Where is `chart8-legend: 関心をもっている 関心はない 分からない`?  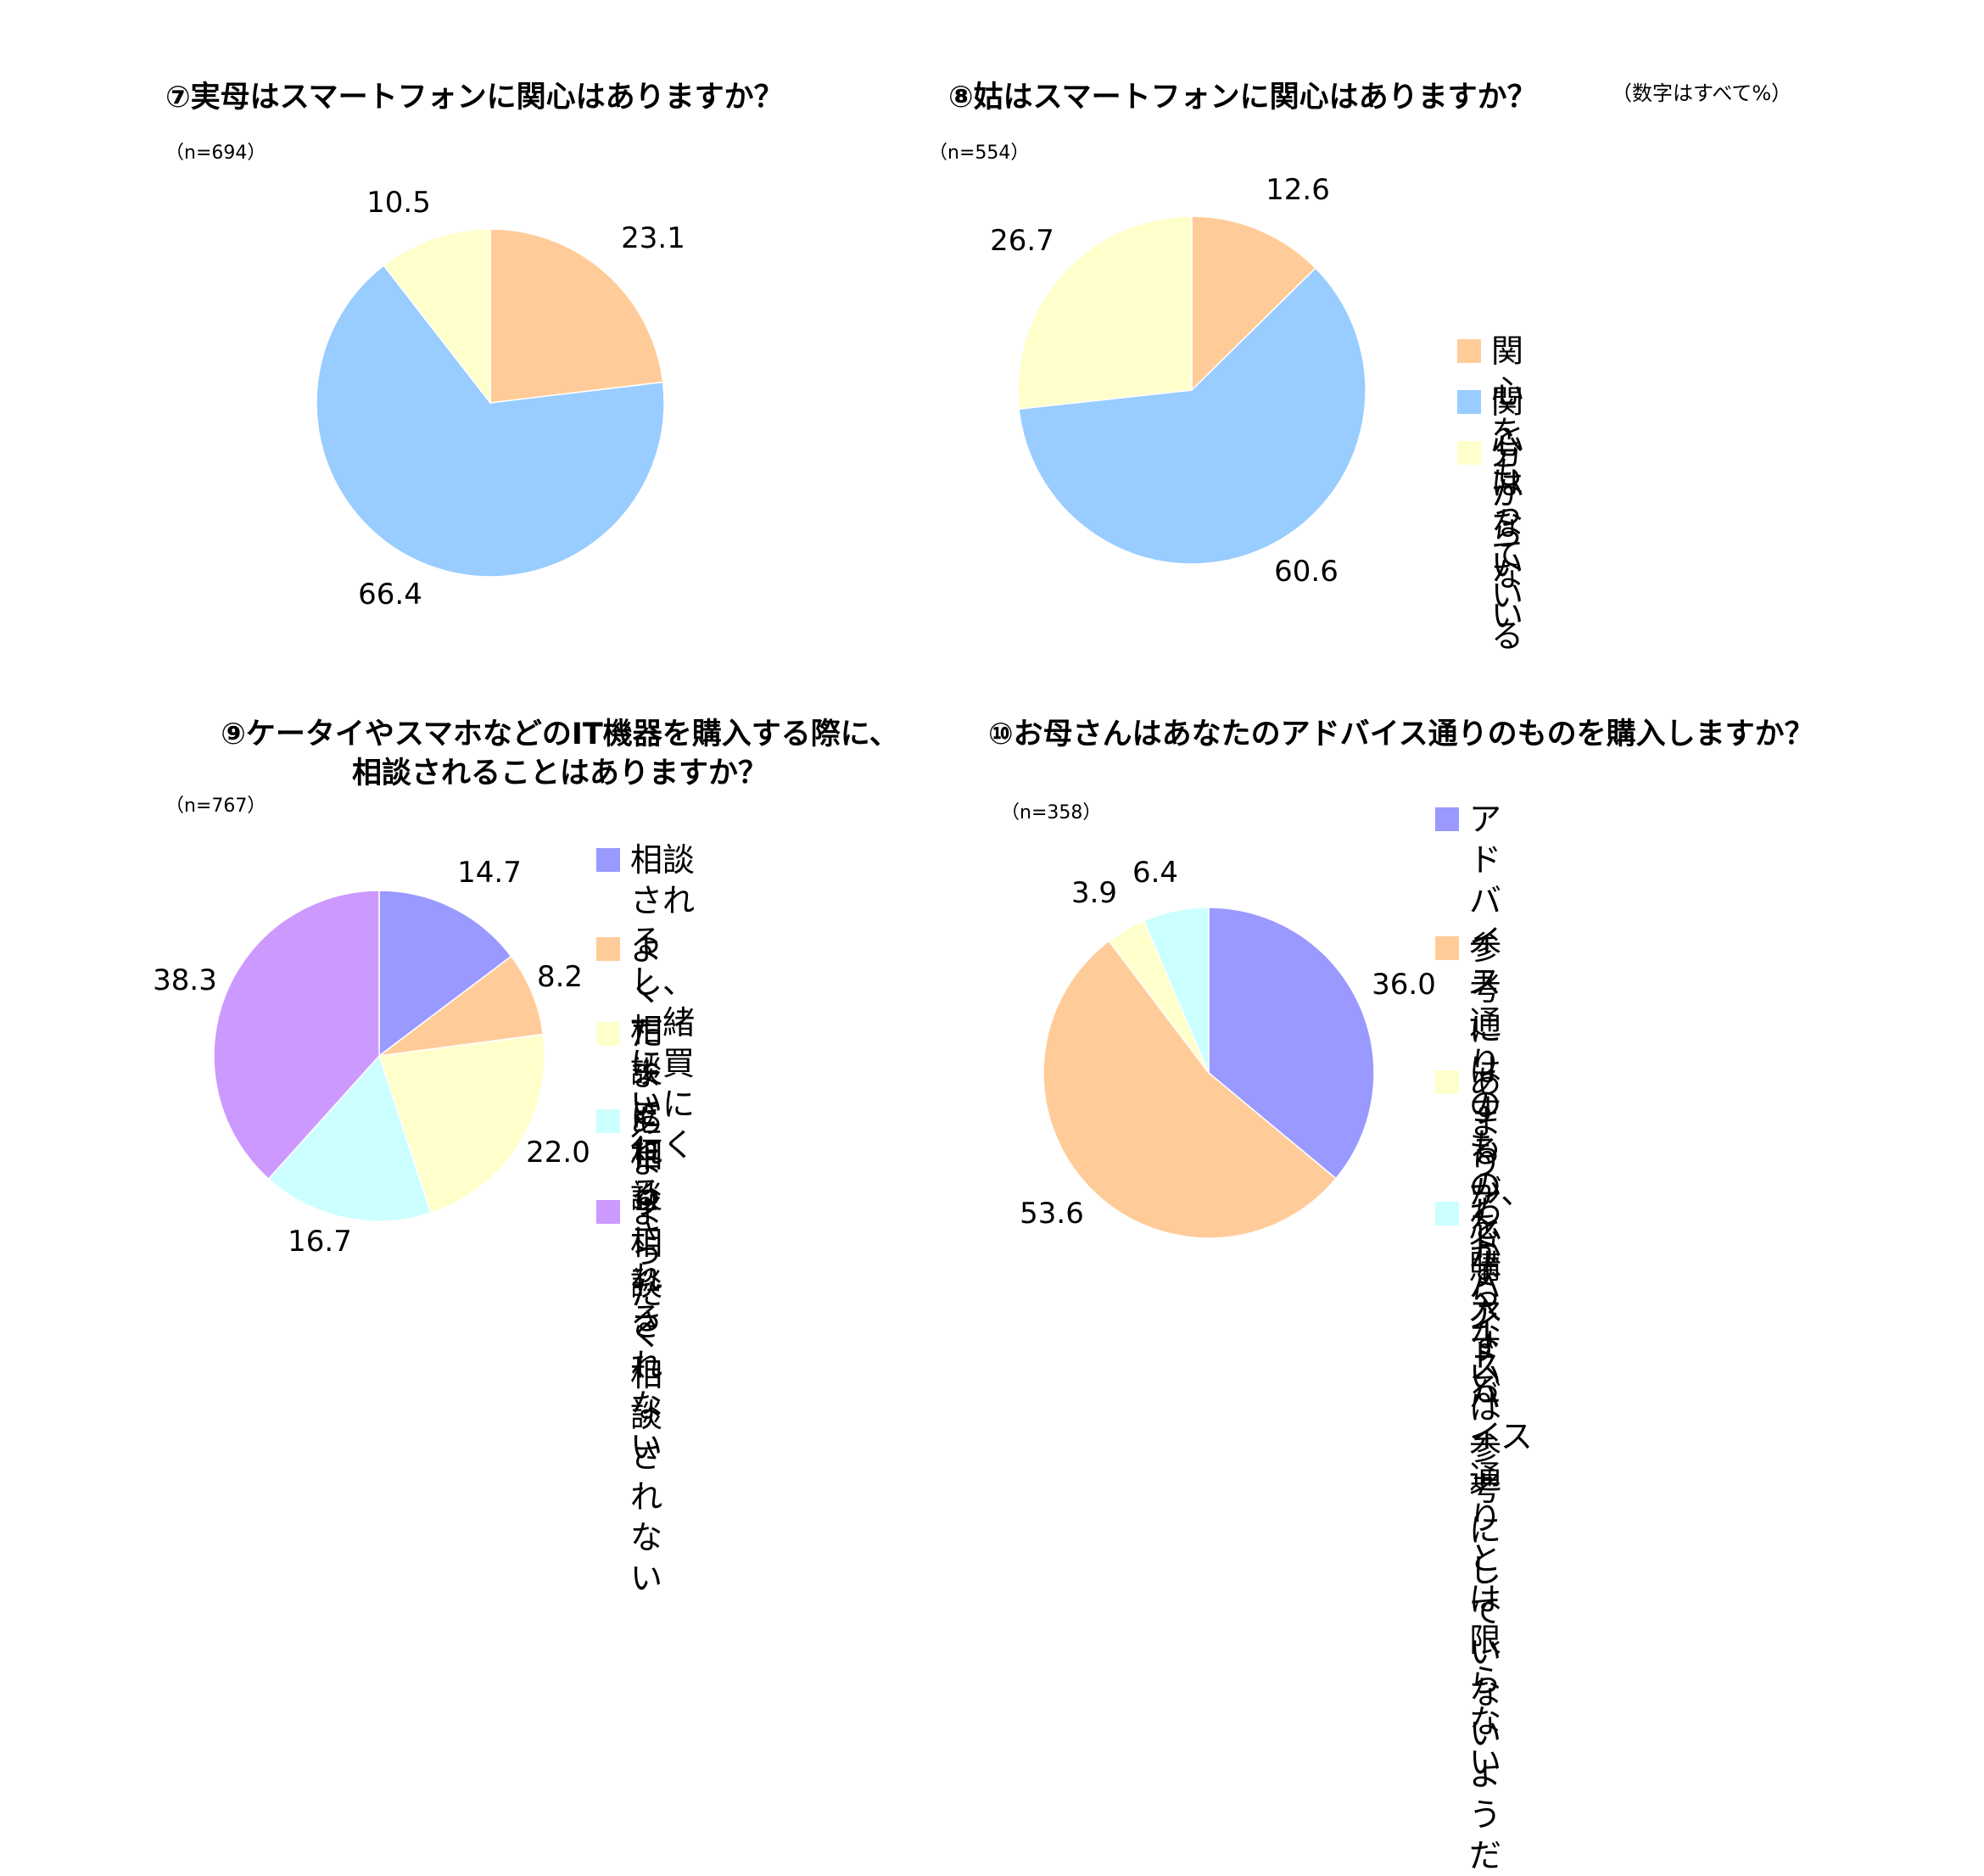
chart8-legend: 関心をもっている 関心はない 分からない is located at coordinates (1635, 493).